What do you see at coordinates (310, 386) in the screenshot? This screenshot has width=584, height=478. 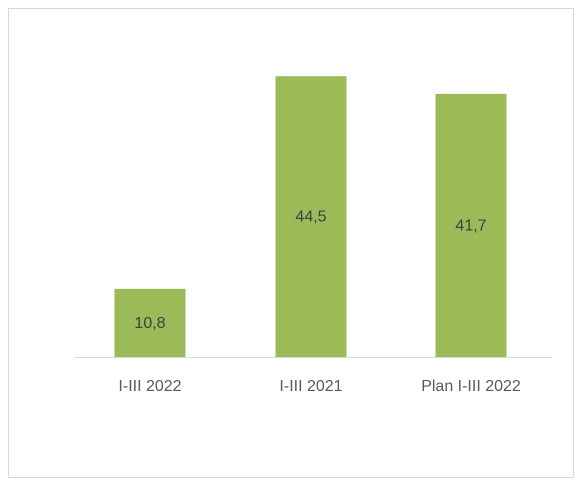 I see `x-tick-label-2: I-III 2021` at bounding box center [310, 386].